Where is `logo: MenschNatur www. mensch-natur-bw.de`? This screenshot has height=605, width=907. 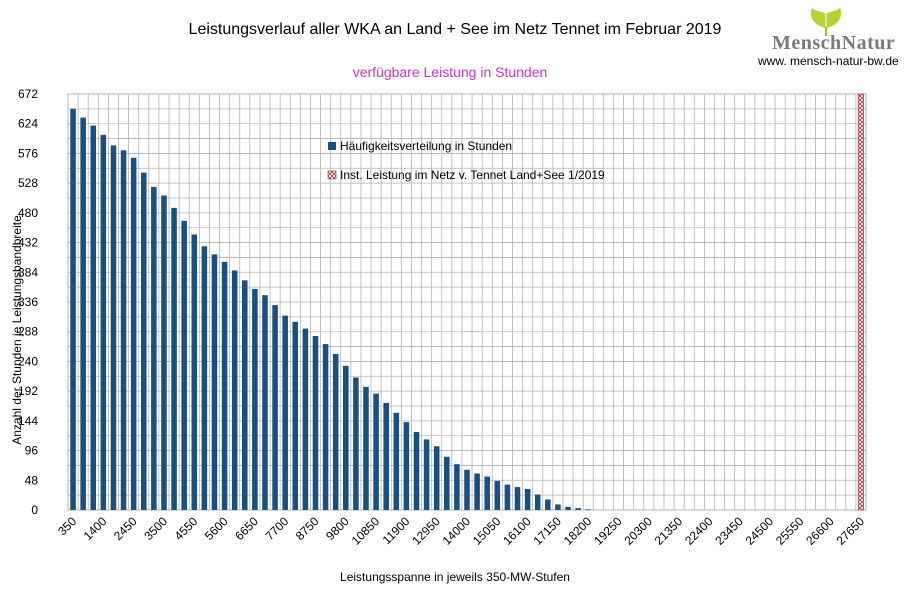 logo: MenschNatur www. mensch-natur-bw.de is located at coordinates (830, 38).